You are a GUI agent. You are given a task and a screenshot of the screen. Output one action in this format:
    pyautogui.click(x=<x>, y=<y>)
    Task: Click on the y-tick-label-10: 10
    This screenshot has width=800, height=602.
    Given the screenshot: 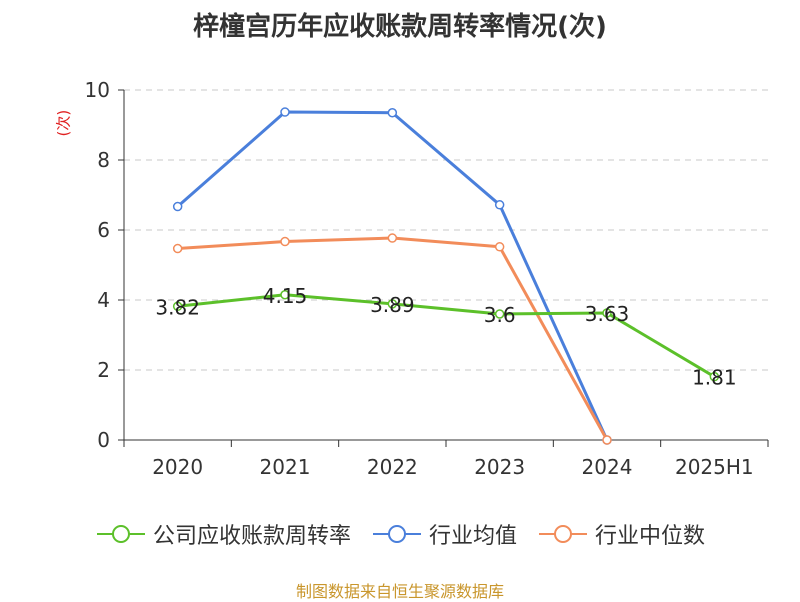 What is the action you would take?
    pyautogui.click(x=97, y=90)
    